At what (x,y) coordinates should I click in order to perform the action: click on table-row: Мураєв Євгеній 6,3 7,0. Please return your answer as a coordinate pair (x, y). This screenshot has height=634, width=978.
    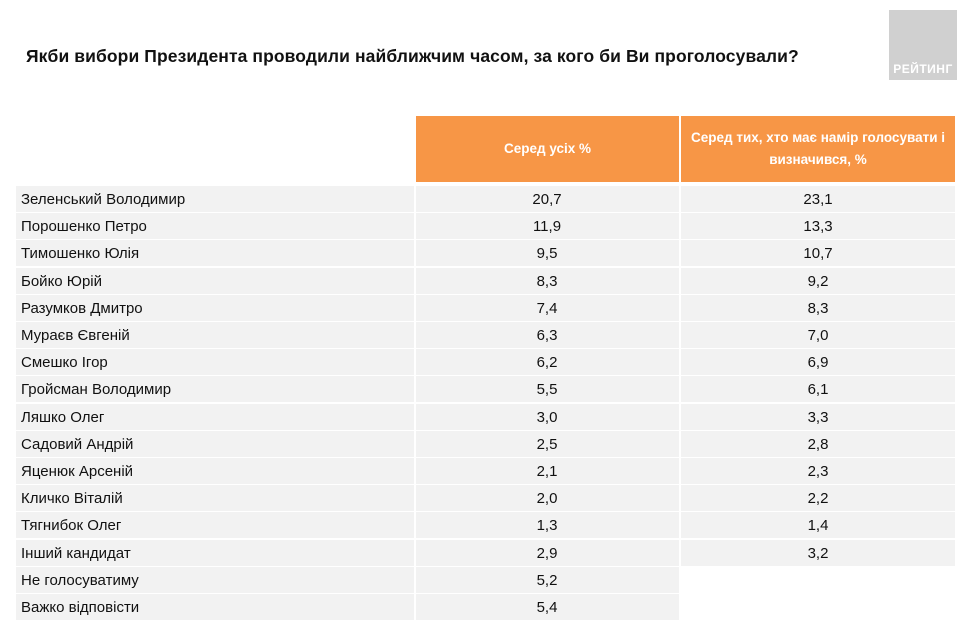
    Looking at the image, I should click on (485, 335).